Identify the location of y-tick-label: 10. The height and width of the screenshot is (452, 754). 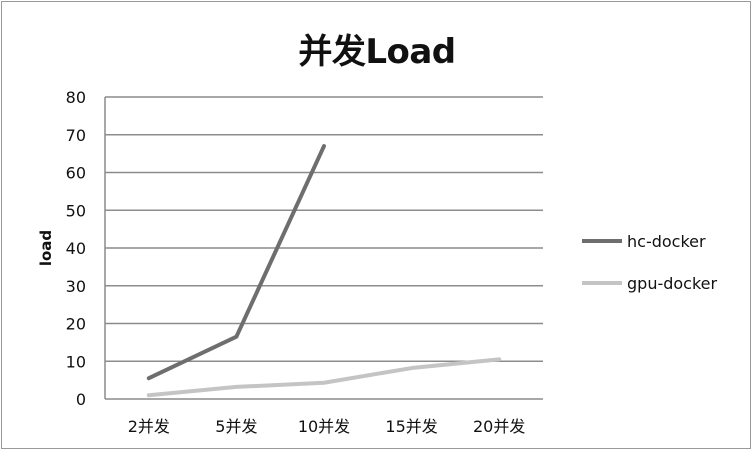
(76, 361).